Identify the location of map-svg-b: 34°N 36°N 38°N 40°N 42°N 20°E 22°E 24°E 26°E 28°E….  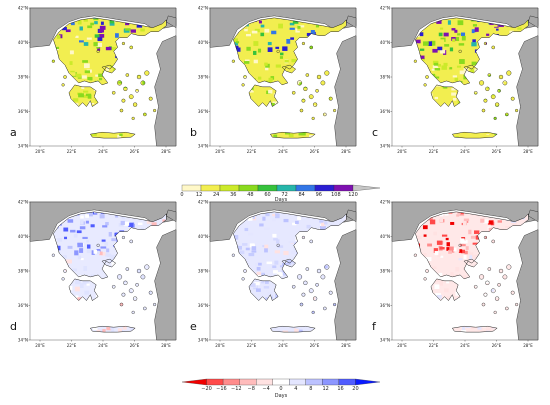
(273, 80).